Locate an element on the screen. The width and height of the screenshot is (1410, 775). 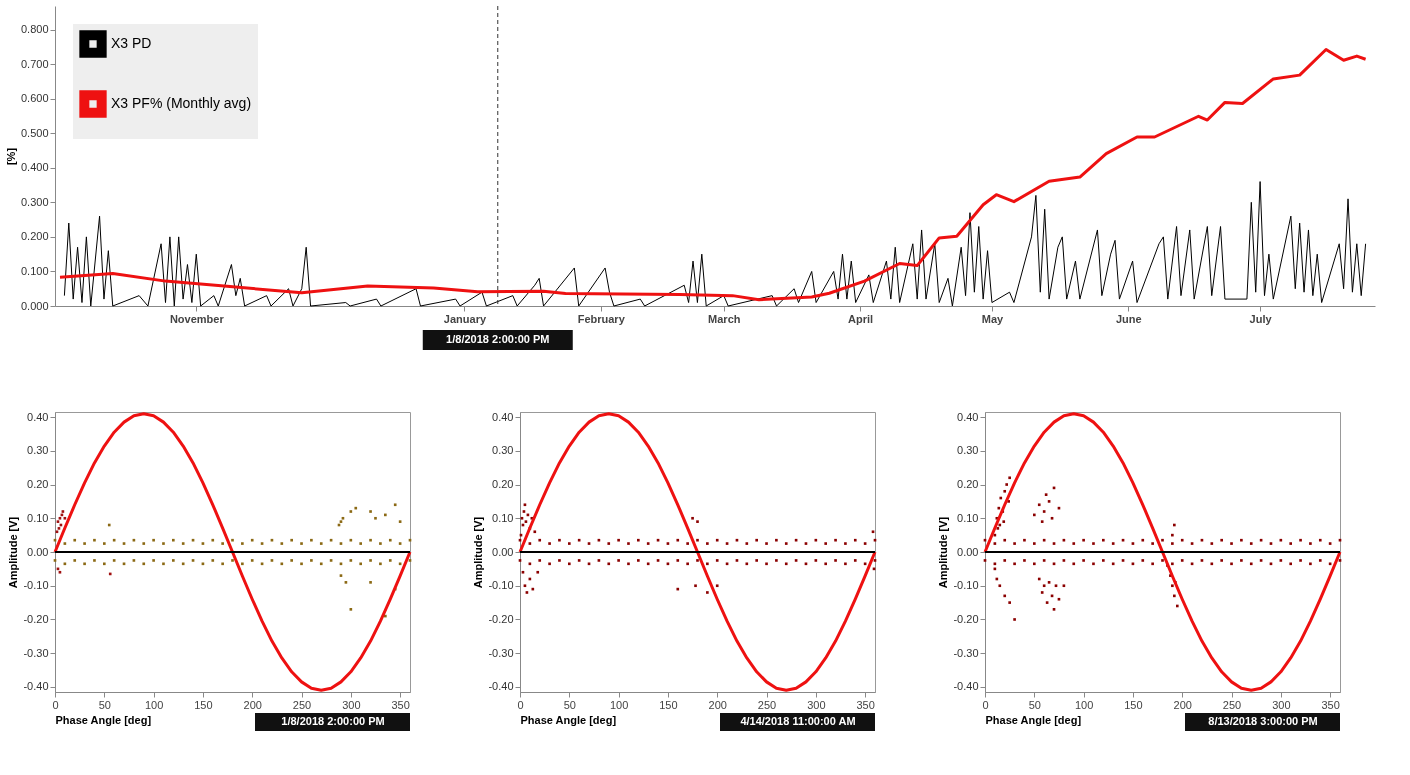
y-tick-label: 0.100 is located at coordinates (34, 270).